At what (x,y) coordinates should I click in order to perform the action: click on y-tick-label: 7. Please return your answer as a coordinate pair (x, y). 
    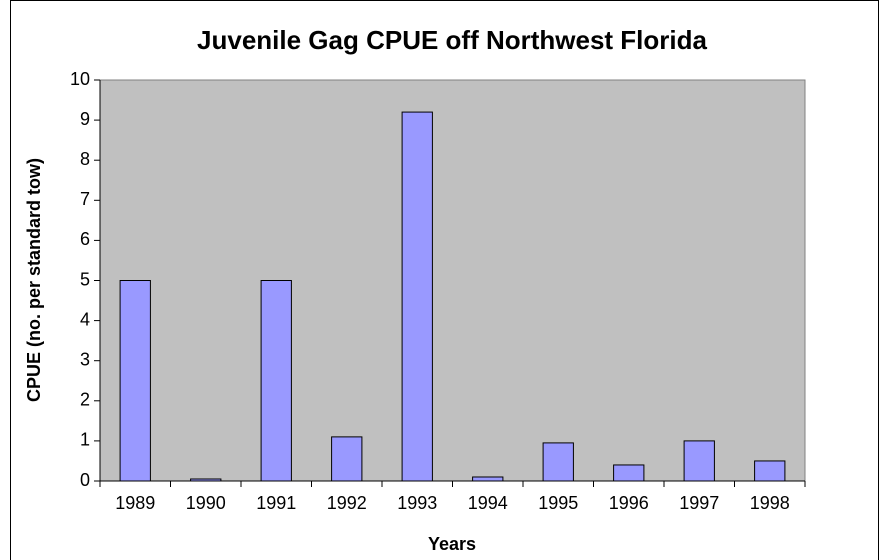
    Looking at the image, I should click on (85, 199).